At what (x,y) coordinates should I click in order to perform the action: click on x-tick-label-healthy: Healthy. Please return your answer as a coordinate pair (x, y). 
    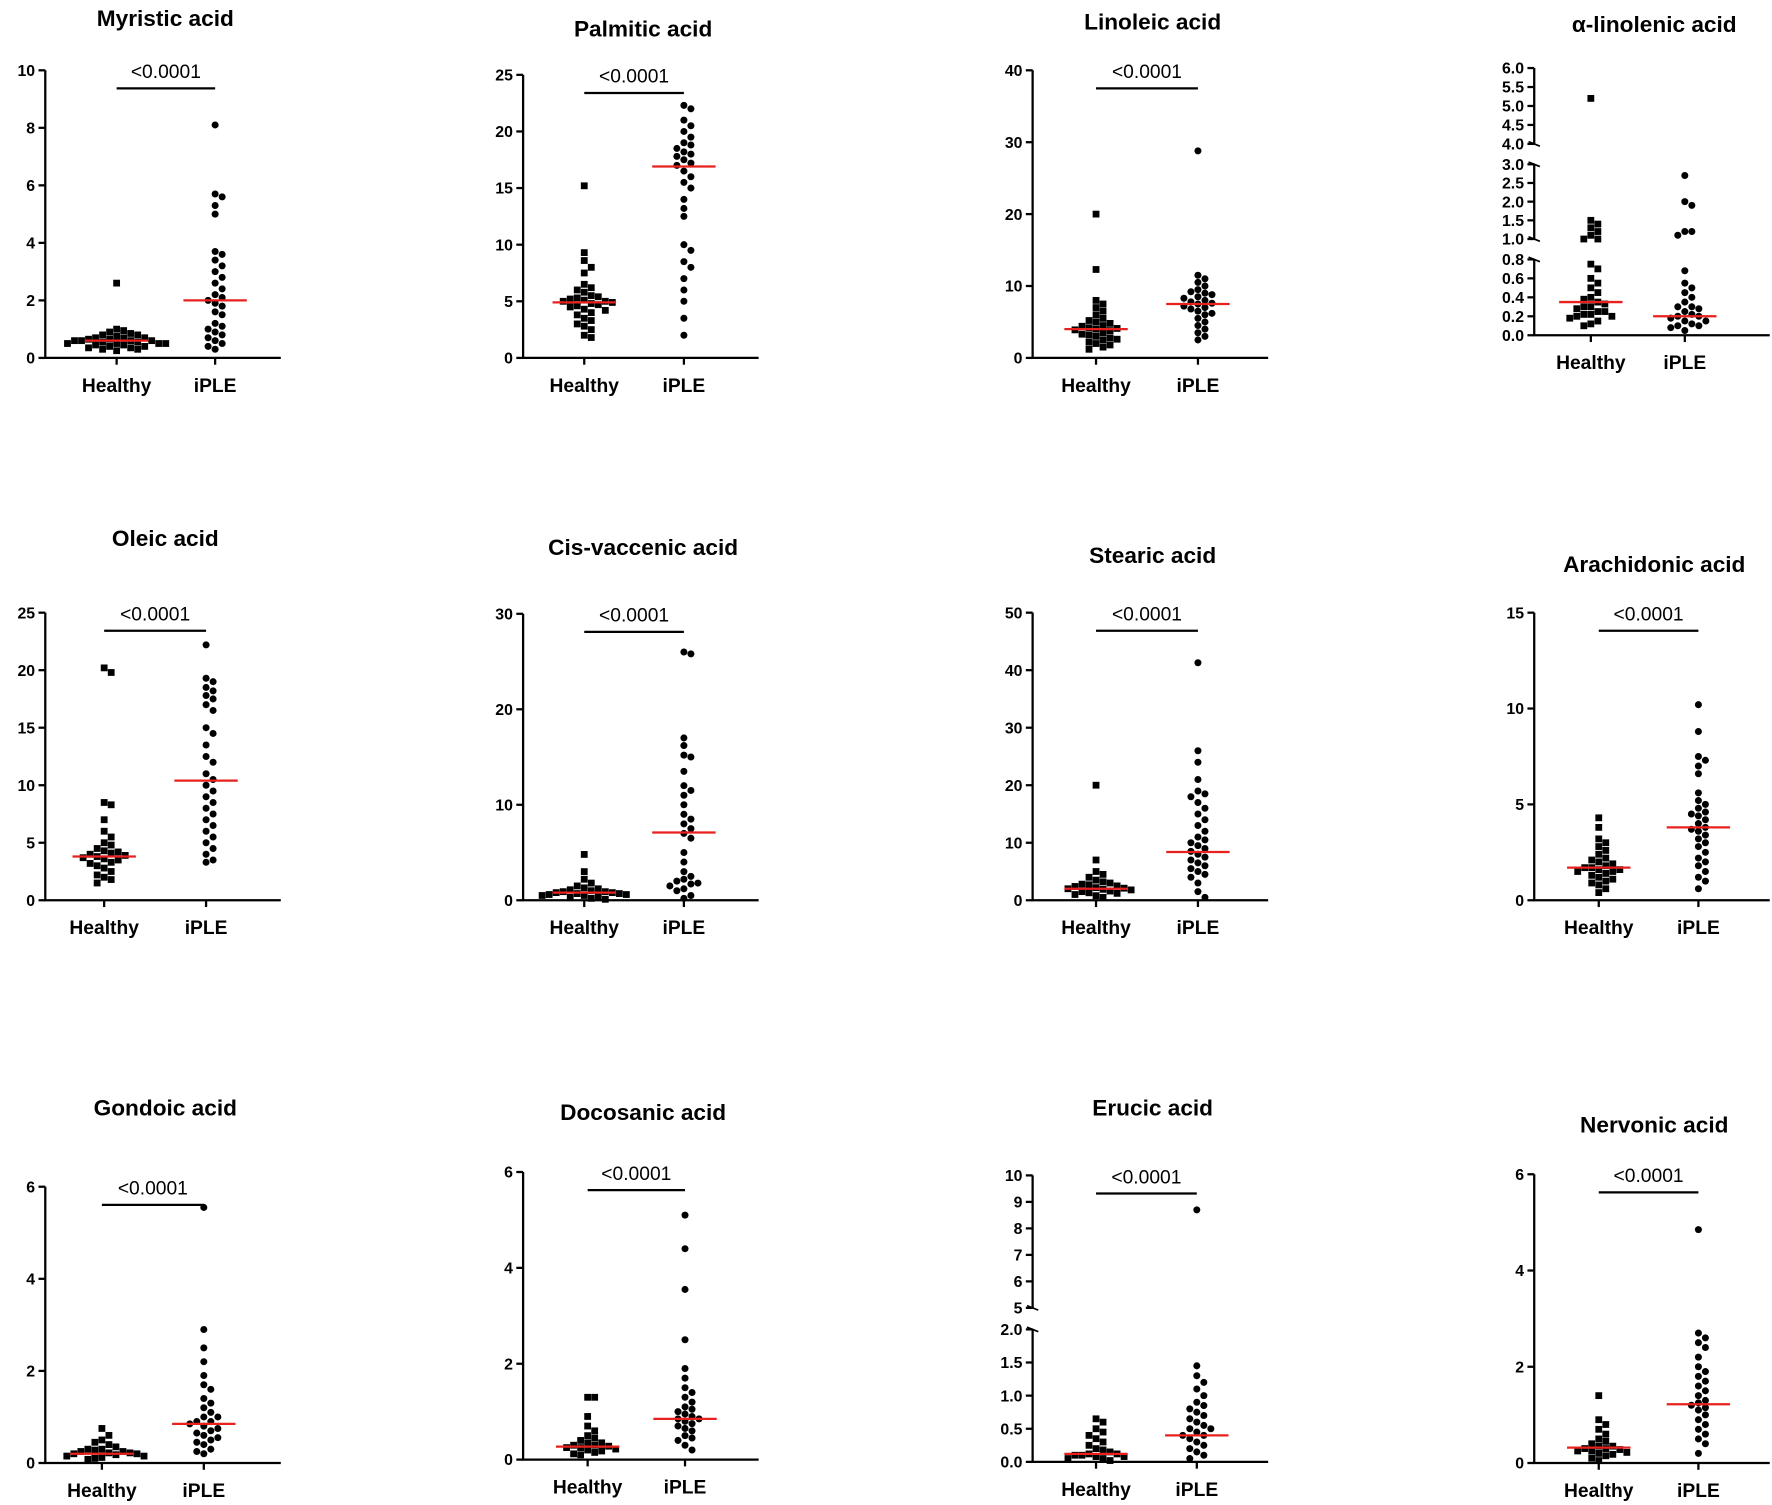
    Looking at the image, I should click on (585, 928).